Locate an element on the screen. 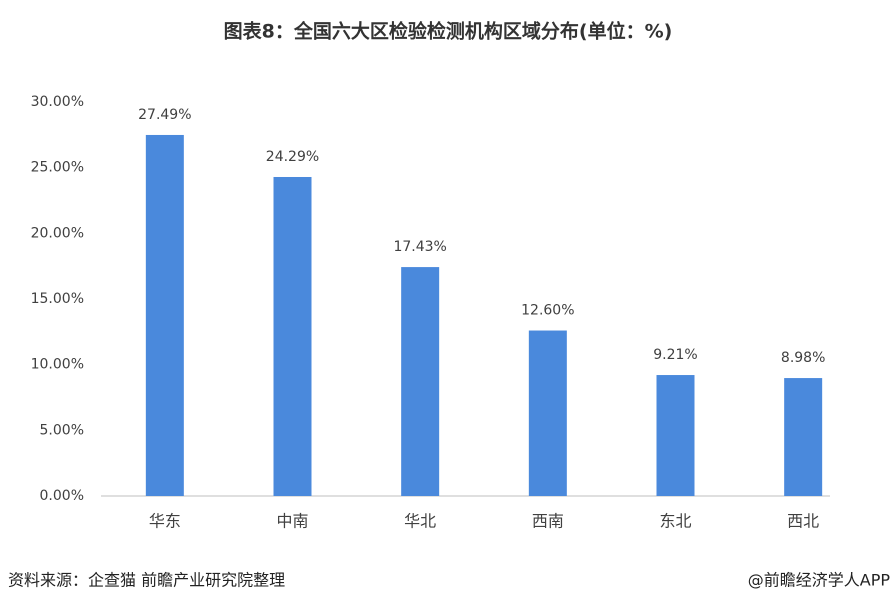 The image size is (896, 612). x-tick-label: 西南 is located at coordinates (548, 521).